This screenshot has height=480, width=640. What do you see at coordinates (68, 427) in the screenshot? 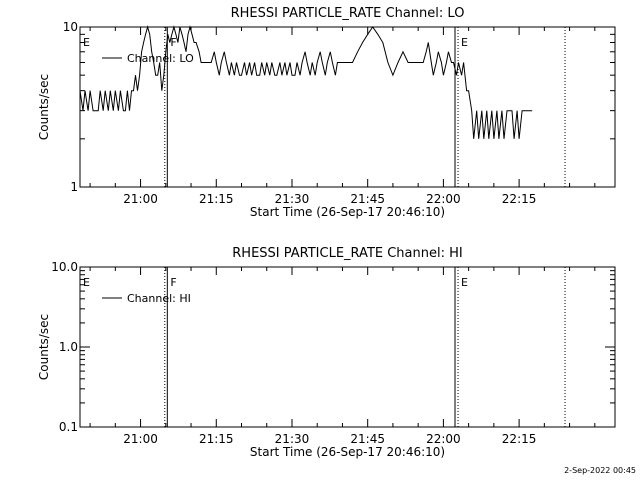
I see `y-tick-label: 0.1` at bounding box center [68, 427].